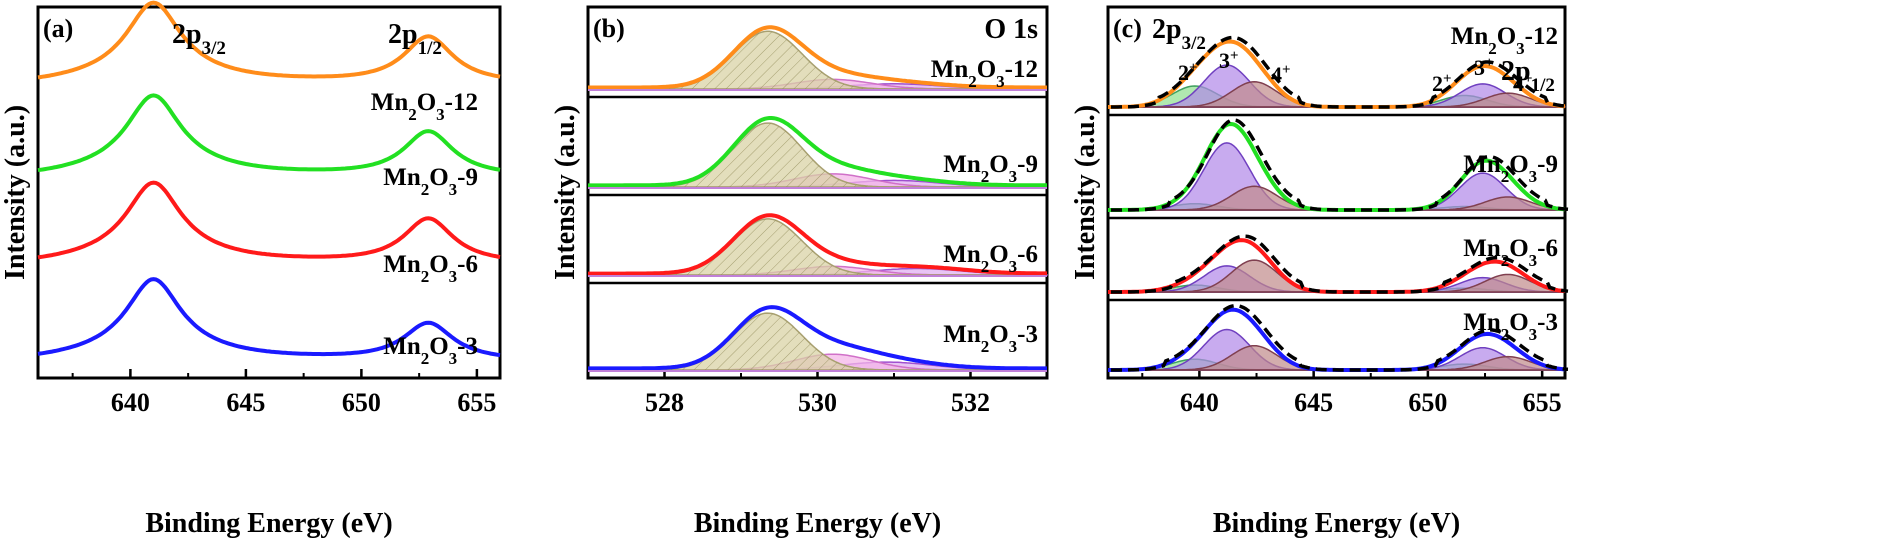  I want to click on panel-label: (b), so click(609, 28).